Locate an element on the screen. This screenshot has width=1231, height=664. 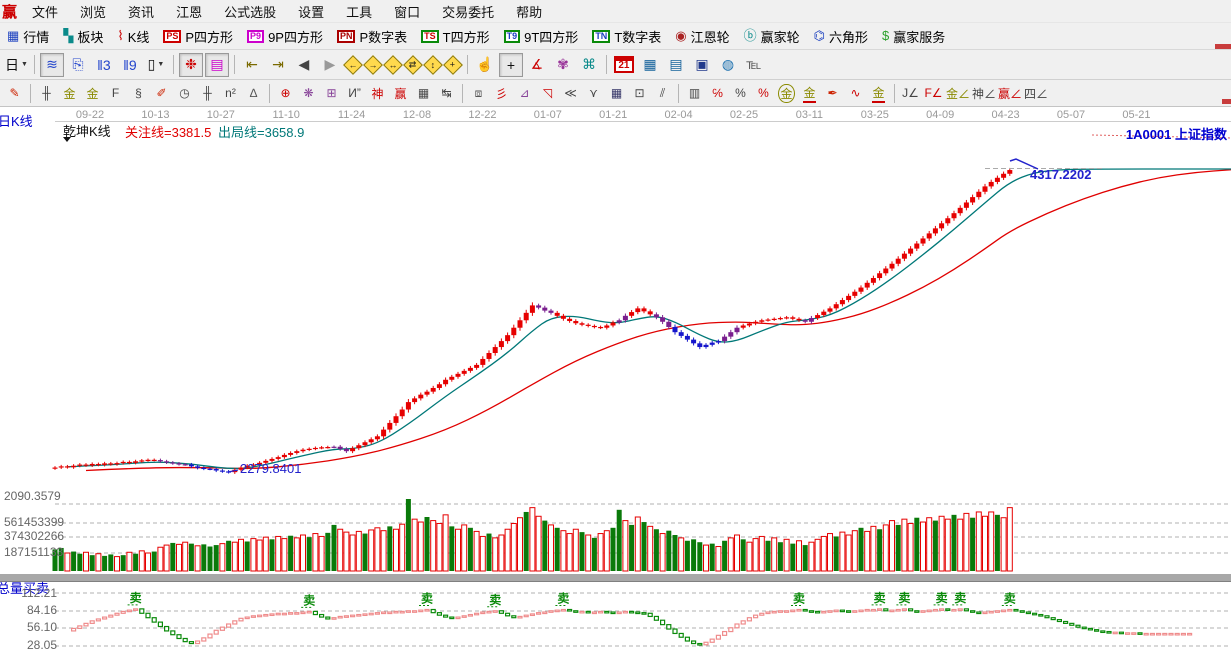
hand-tool-button: ☝ is located at coordinates (485, 65).